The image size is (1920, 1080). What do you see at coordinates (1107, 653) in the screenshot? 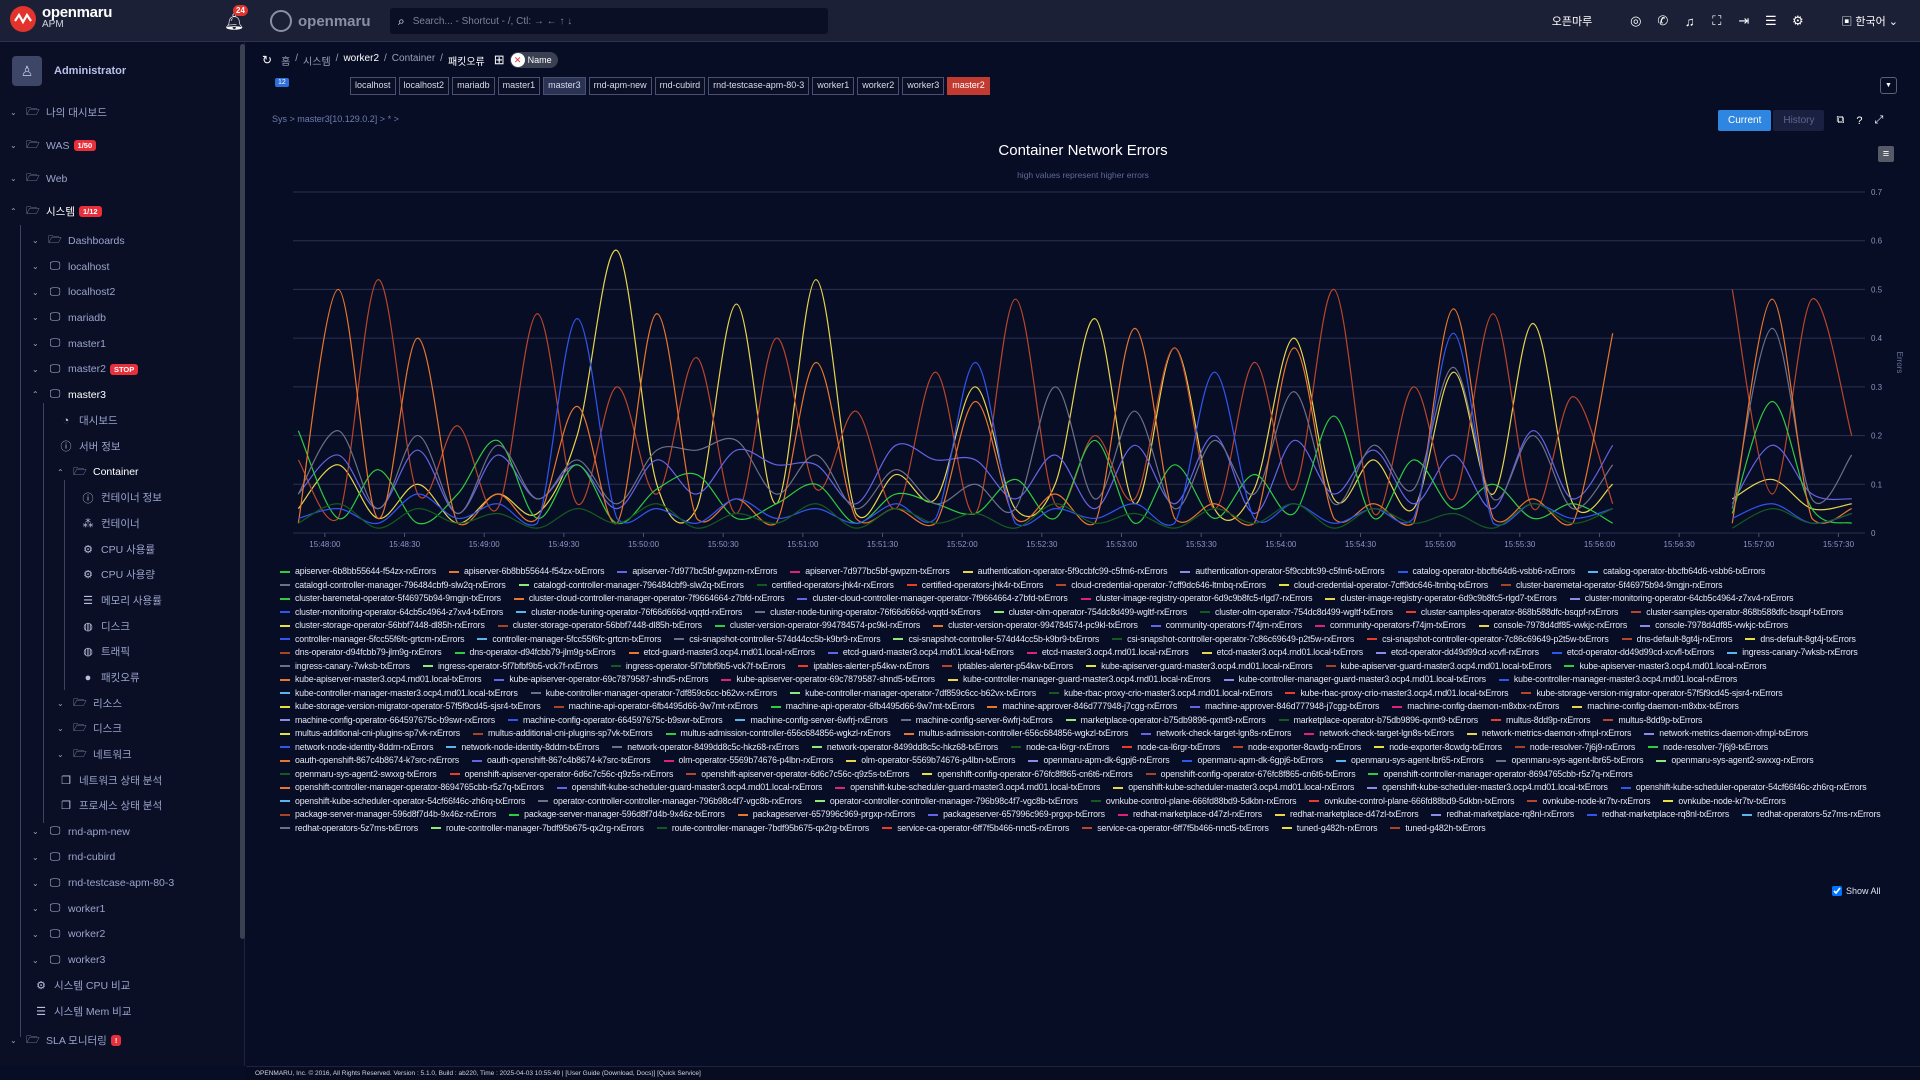
I see `legend-item: etcd-master3.ocp4.rnd01.local-rxErrors` at bounding box center [1107, 653].